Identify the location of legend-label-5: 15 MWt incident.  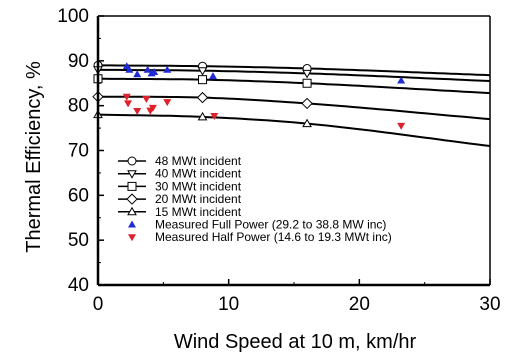
(198, 212).